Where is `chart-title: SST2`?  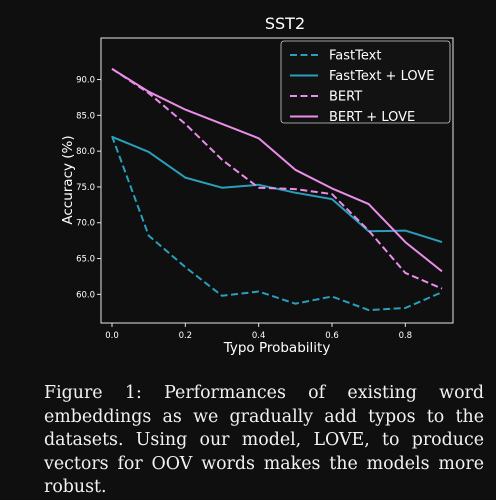 chart-title: SST2 is located at coordinates (285, 23).